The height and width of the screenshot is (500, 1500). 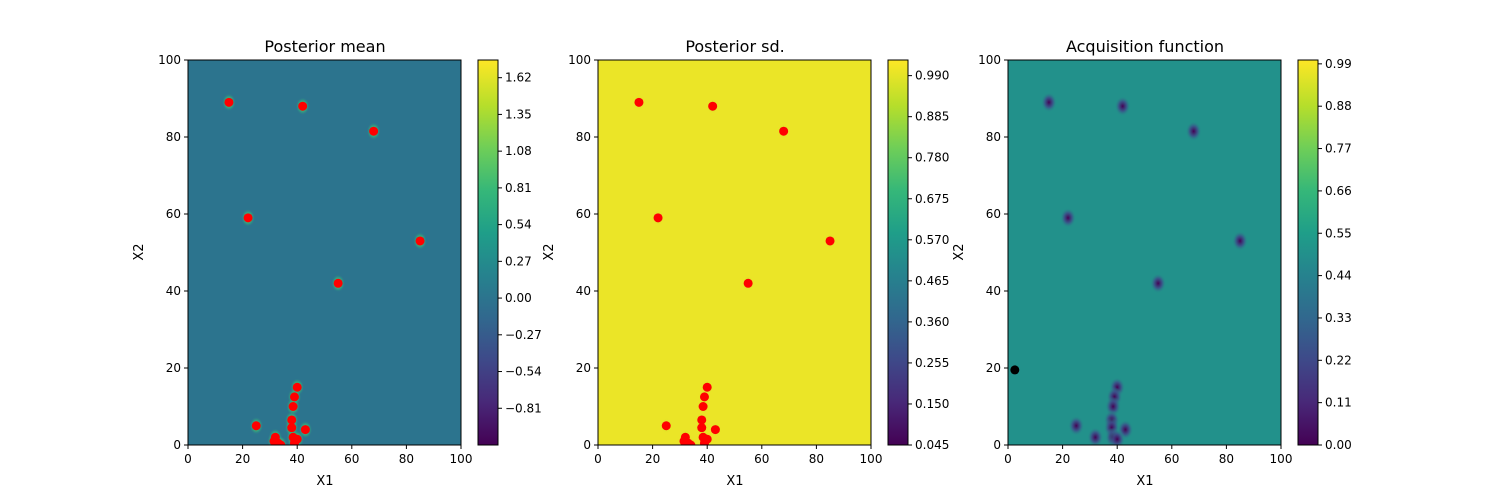 I want to click on acquisition-colorbar-tick-label: 0.66, so click(x=1338, y=191).